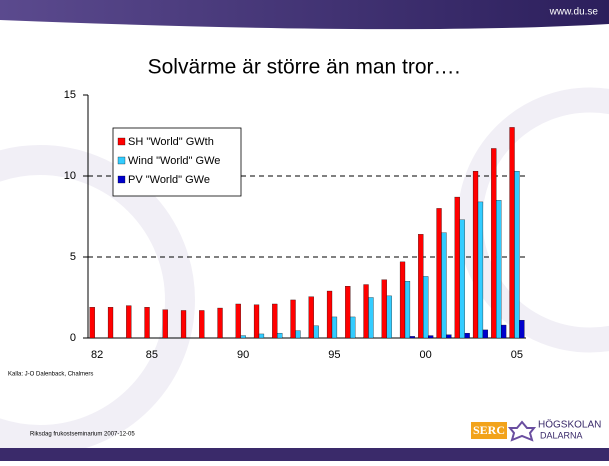 Image resolution: width=609 pixels, height=466 pixels. What do you see at coordinates (304, 67) in the screenshot?
I see `chart-title: Solvärme är större än man tror….` at bounding box center [304, 67].